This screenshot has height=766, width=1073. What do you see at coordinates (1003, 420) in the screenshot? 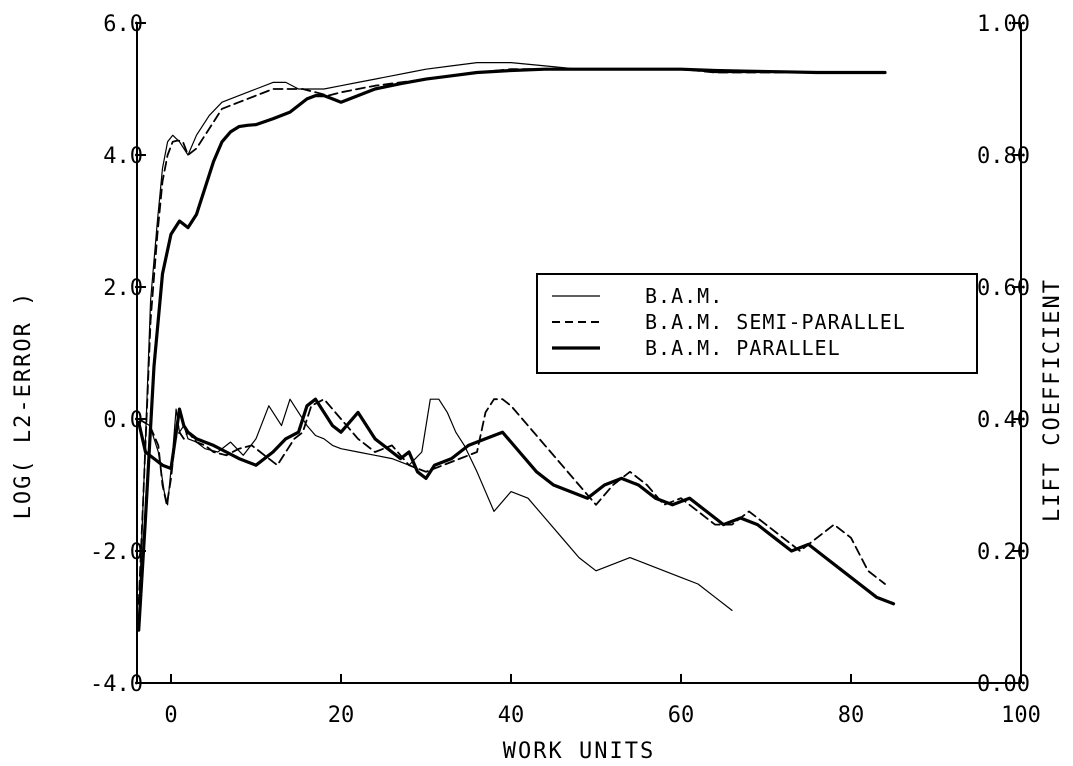
I see `y-tick-label-right: 0.40` at bounding box center [1003, 420].